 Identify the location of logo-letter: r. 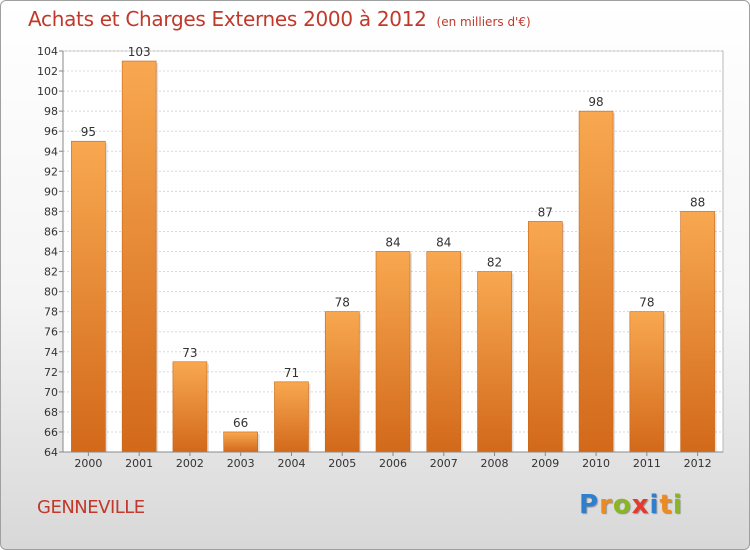
(606, 505).